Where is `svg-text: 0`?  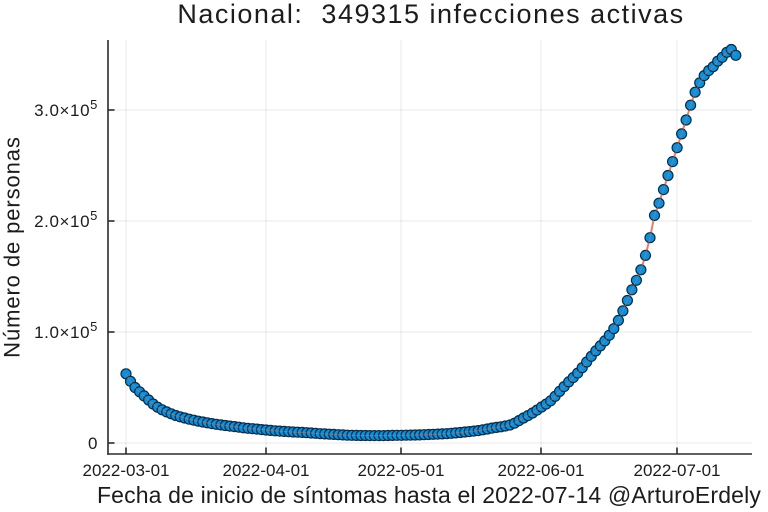 svg-text: 0 is located at coordinates (93, 443).